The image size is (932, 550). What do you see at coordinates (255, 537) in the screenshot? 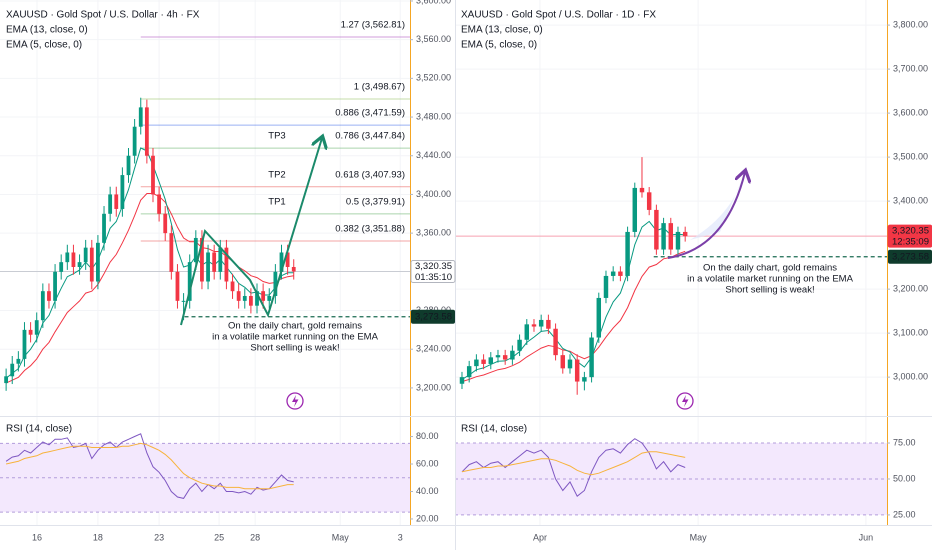
I see `x-tick-label: 28` at bounding box center [255, 537].